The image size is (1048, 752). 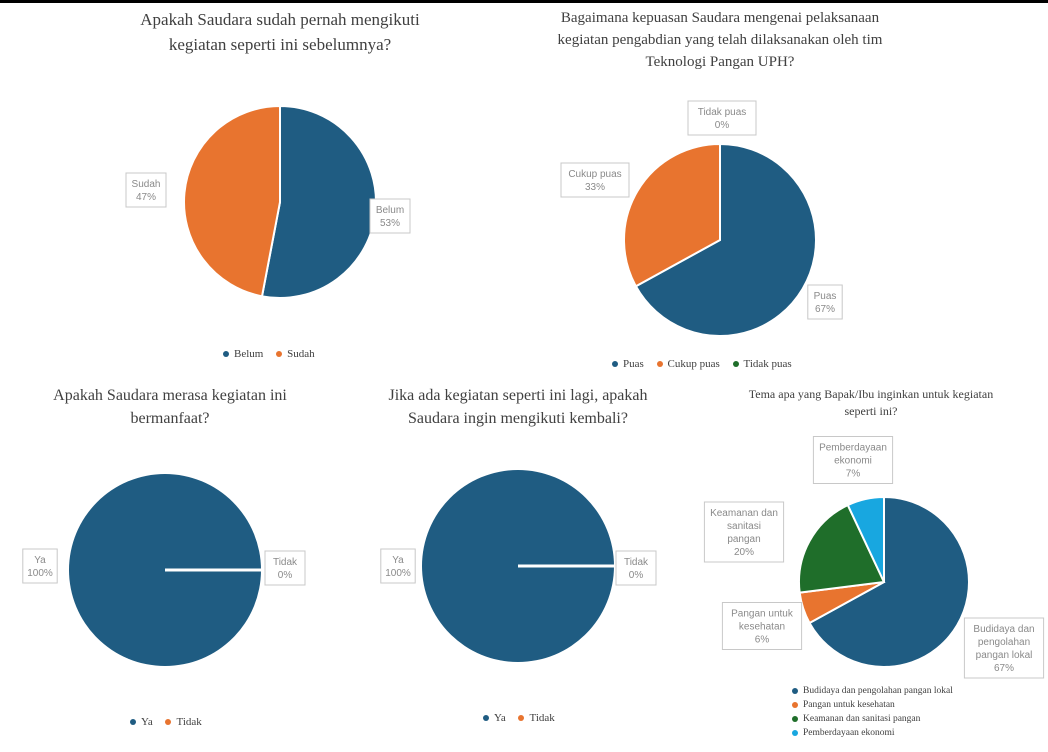 I want to click on legend-label: Belum, so click(x=249, y=354).